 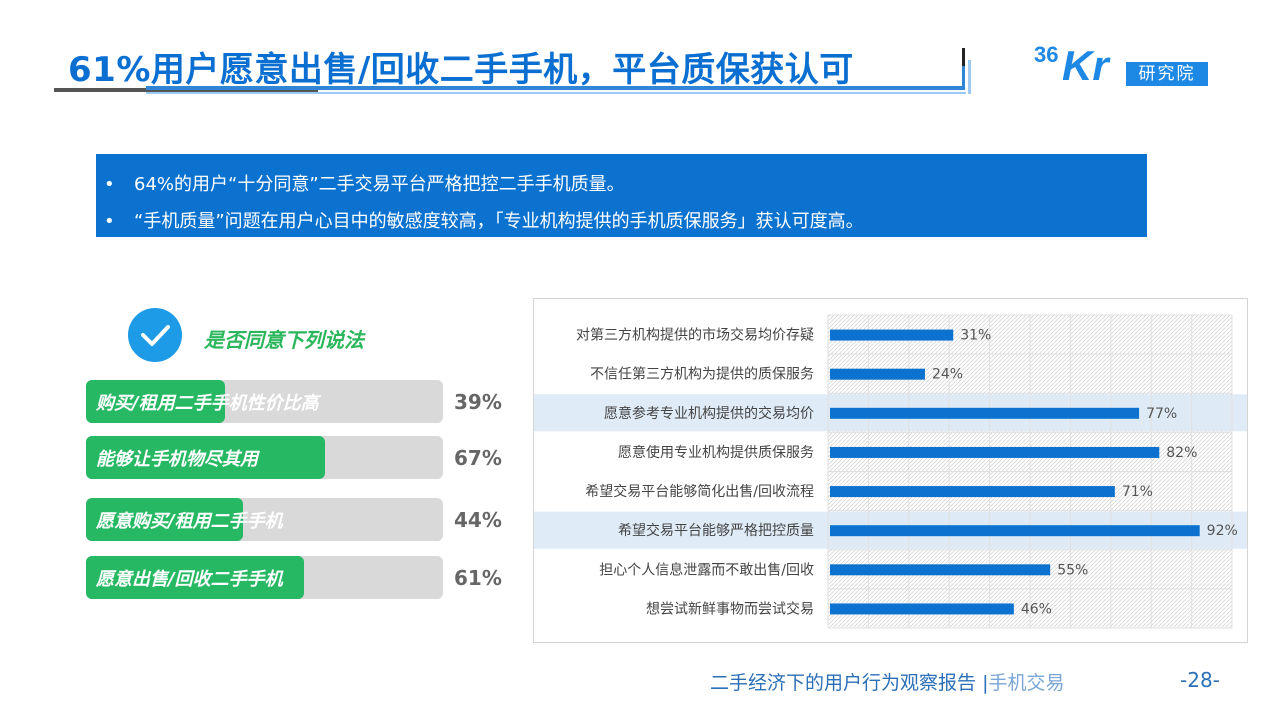 I want to click on report-category: 手机交易, so click(x=1026, y=683).